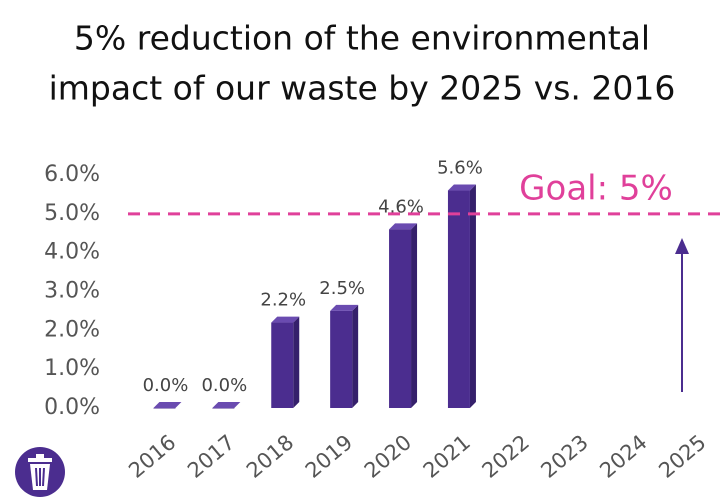  What do you see at coordinates (283, 300) in the screenshot?
I see `value-label: 2.2%` at bounding box center [283, 300].